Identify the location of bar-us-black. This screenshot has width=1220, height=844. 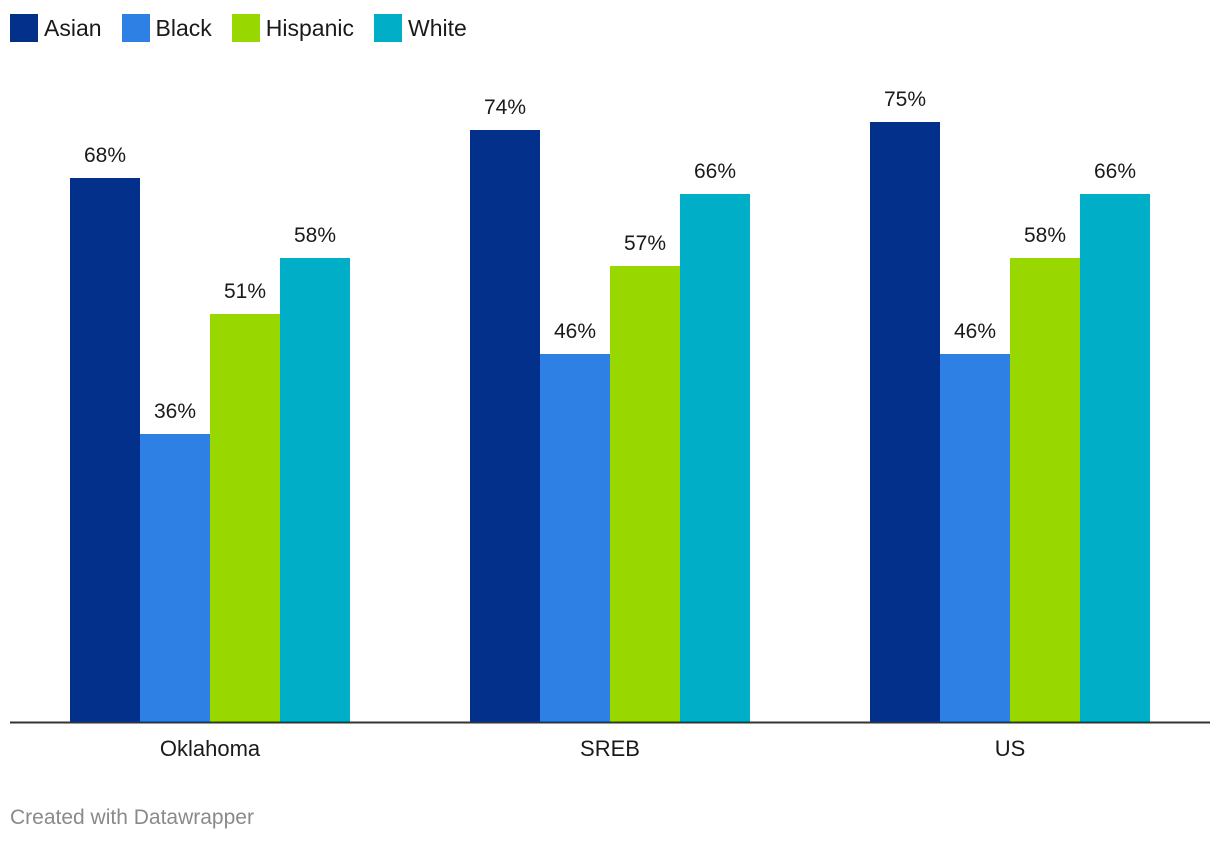
(975, 538).